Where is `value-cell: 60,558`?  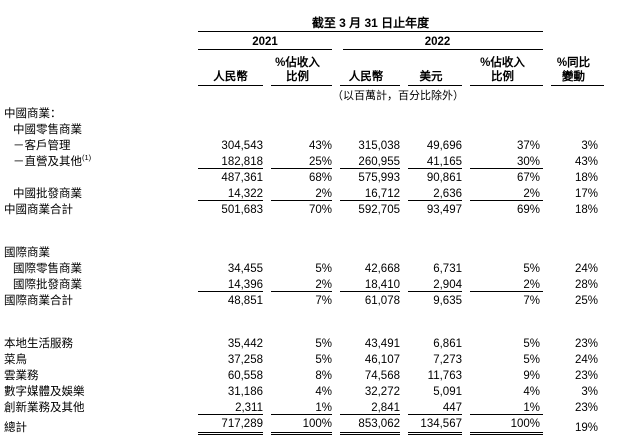 value-cell: 60,558 is located at coordinates (245, 376).